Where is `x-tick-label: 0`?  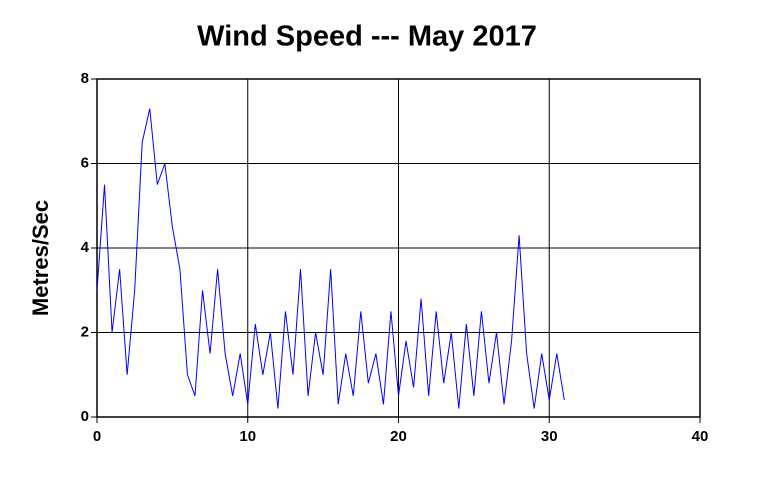 x-tick-label: 0 is located at coordinates (97, 436).